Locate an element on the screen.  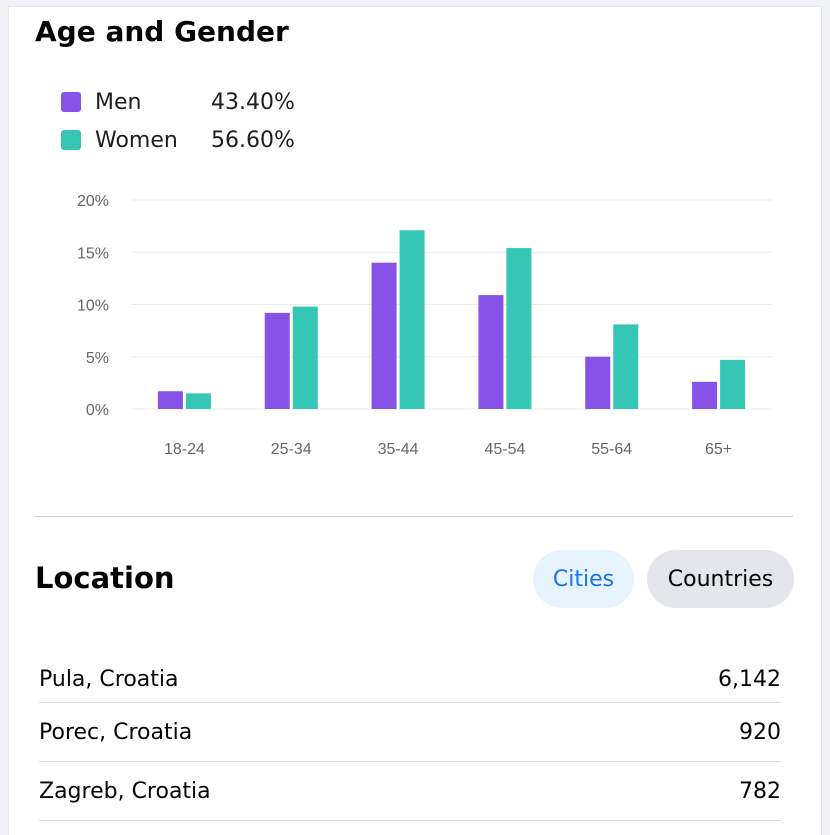
section-divider is located at coordinates (414, 516).